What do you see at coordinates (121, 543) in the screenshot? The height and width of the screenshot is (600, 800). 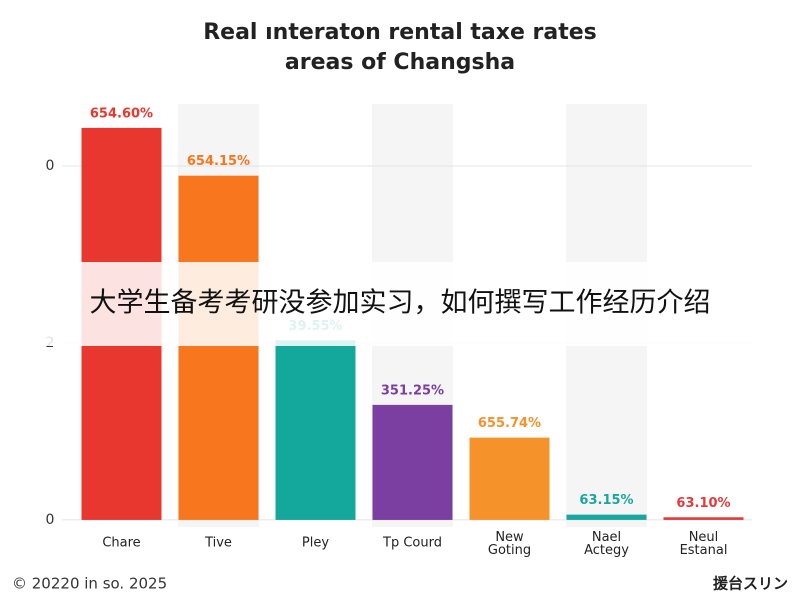 I see `x-tick-label: Chare` at bounding box center [121, 543].